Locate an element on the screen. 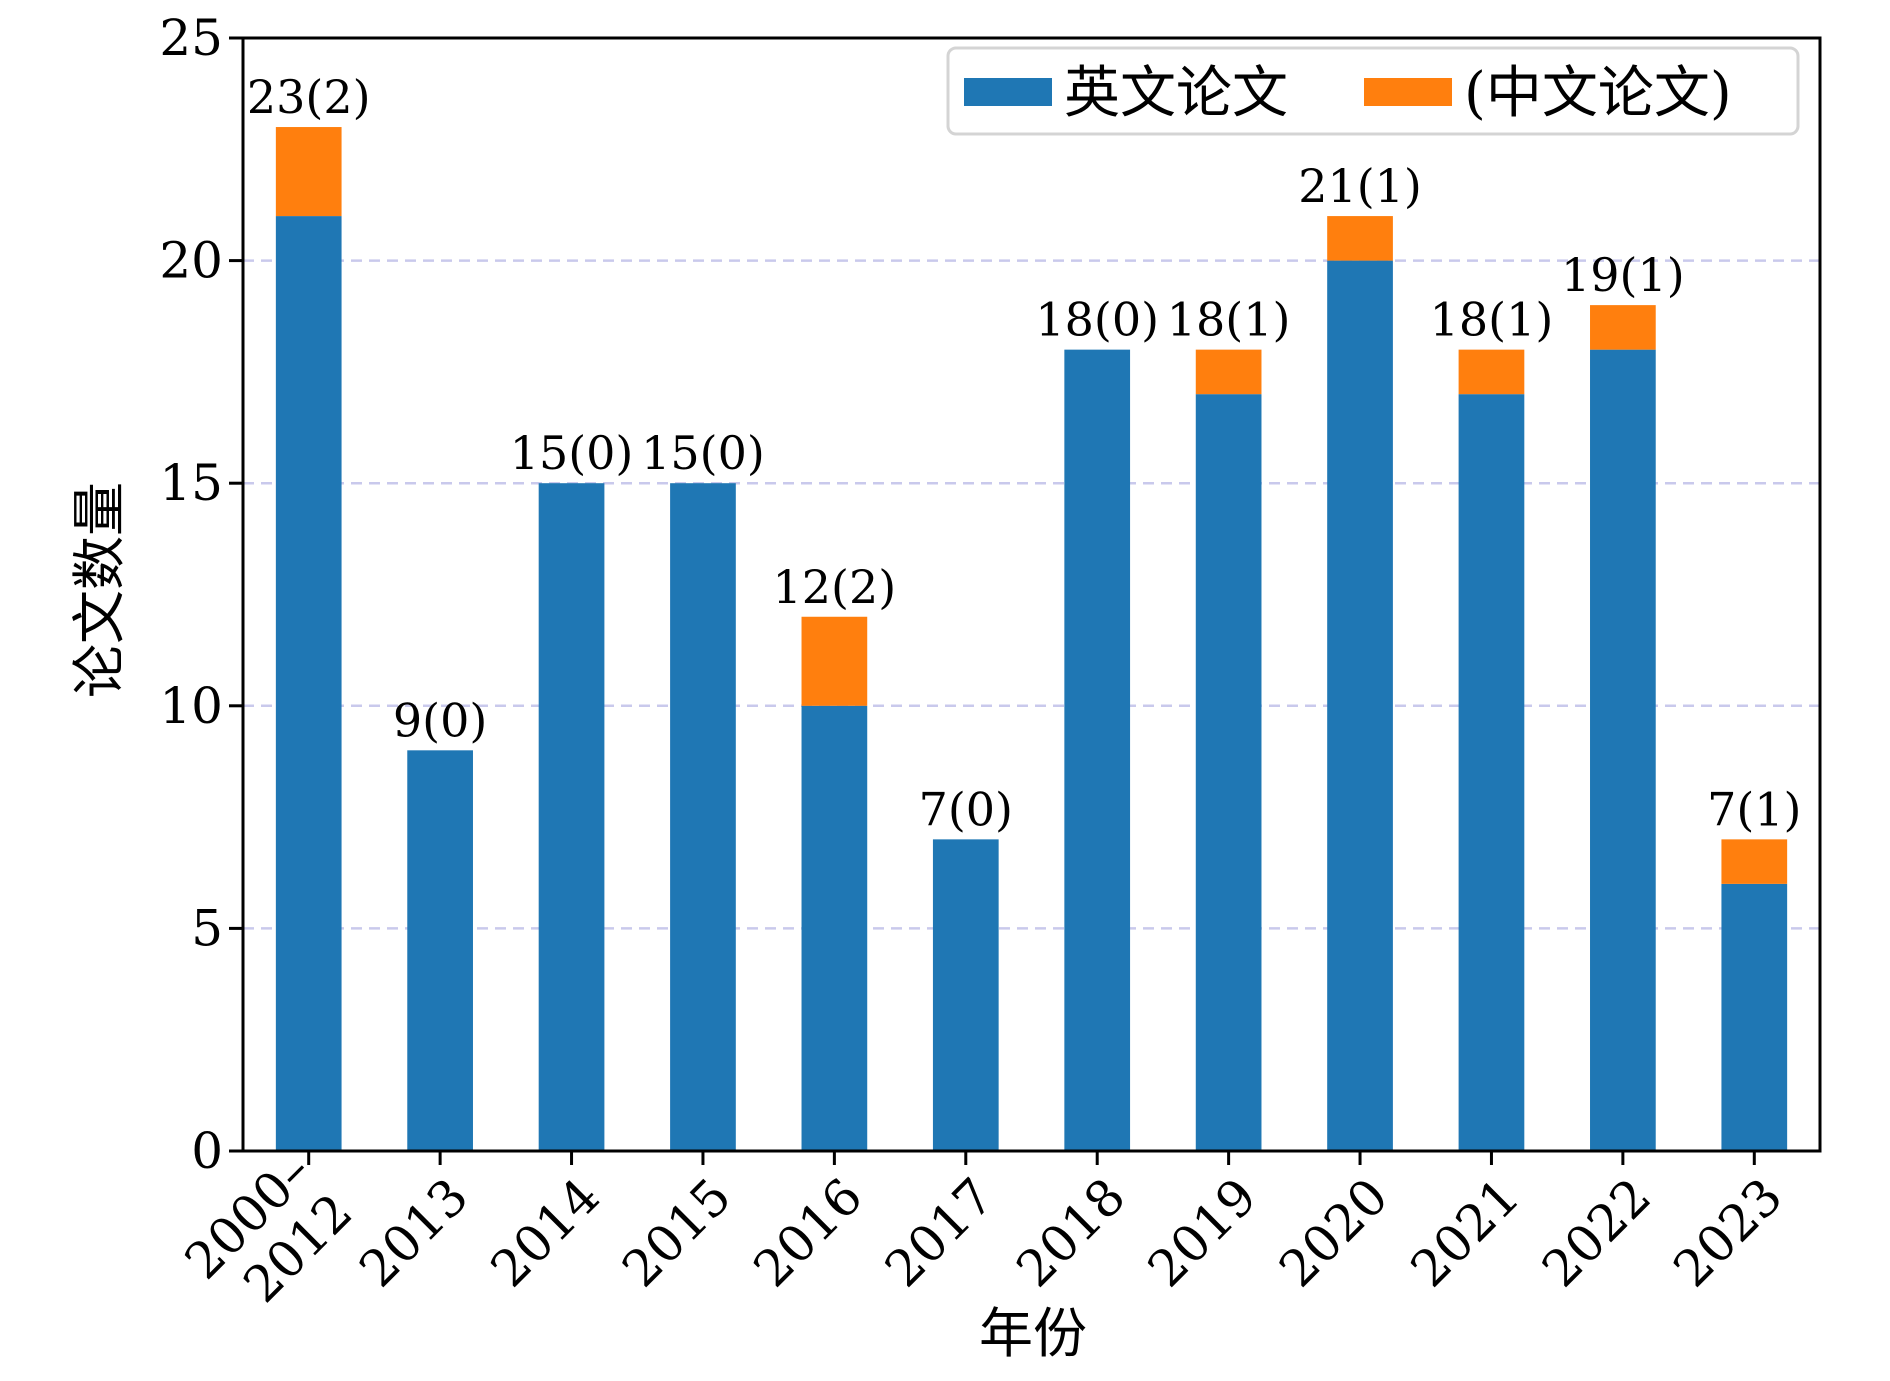 The image size is (1890, 1381). data-label: 18(0) is located at coordinates (1097, 320).